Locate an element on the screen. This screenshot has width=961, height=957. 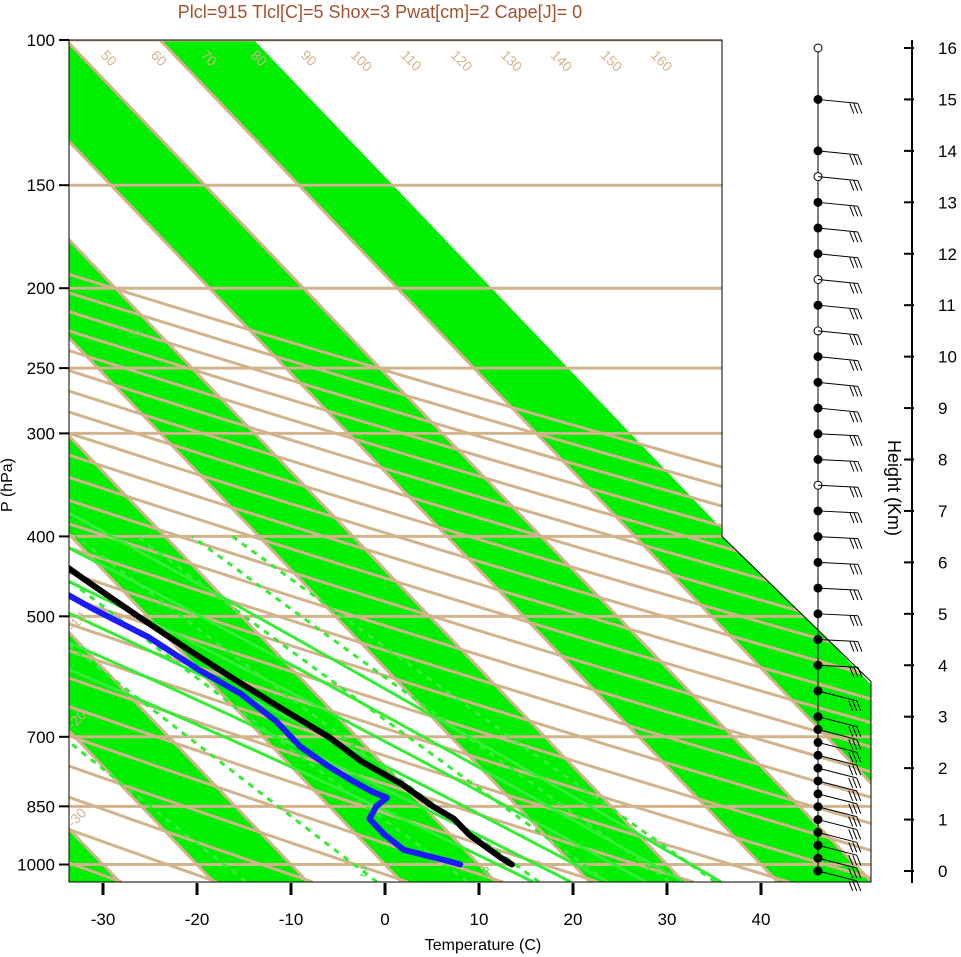
y-tick-label: 700 is located at coordinates (41, 737).